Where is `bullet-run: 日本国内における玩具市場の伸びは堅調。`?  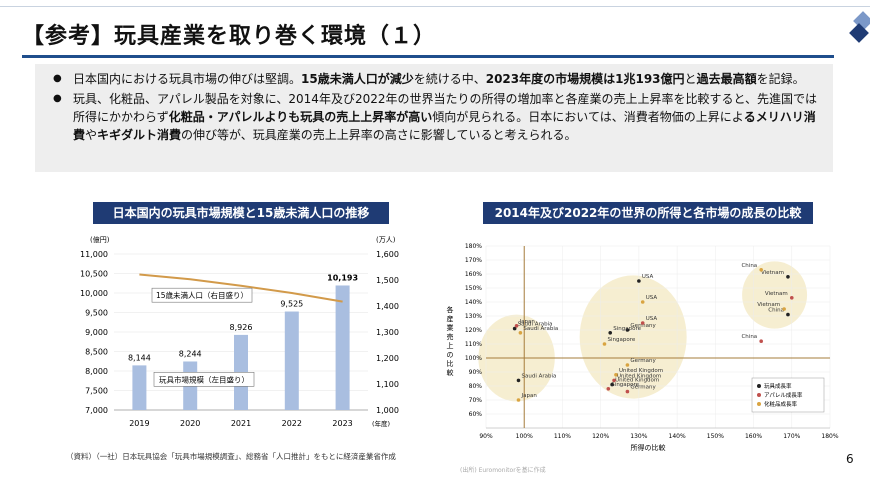
bullet-run: 日本国内における玩具市場の伸びは堅調。 is located at coordinates (187, 79).